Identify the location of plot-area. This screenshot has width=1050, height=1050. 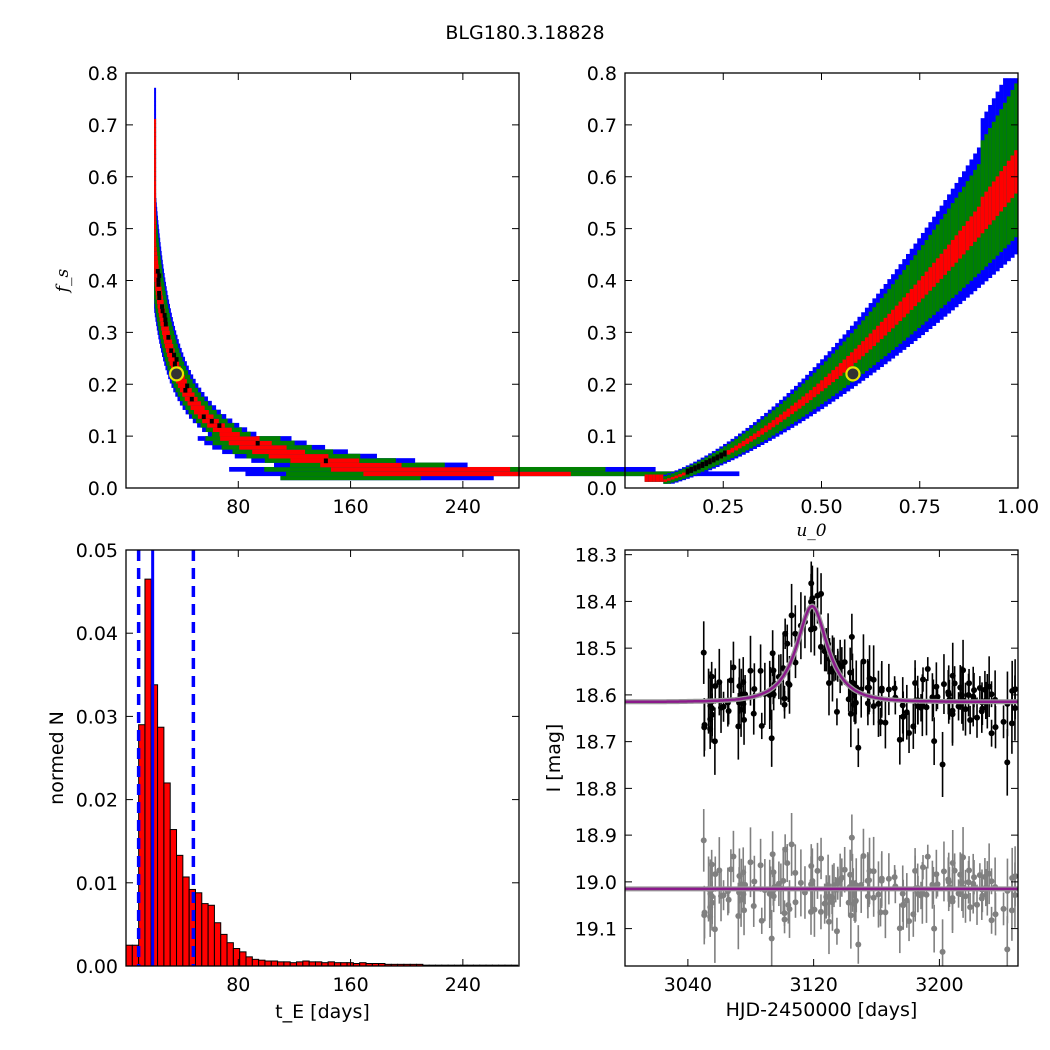
(322, 280).